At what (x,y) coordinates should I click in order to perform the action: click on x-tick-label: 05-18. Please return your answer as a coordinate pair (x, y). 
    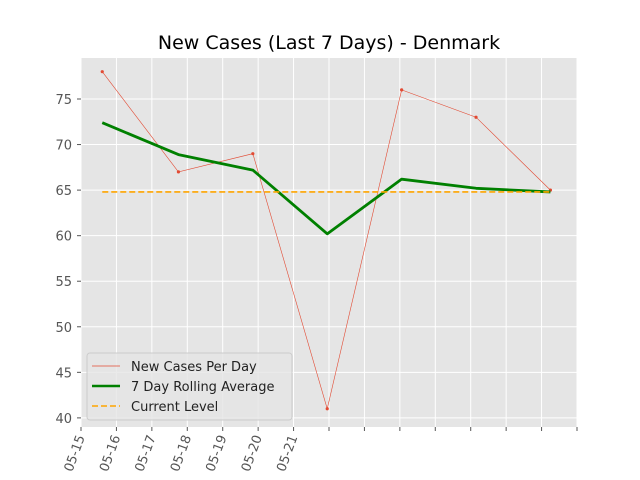
    Looking at the image, I should click on (181, 453).